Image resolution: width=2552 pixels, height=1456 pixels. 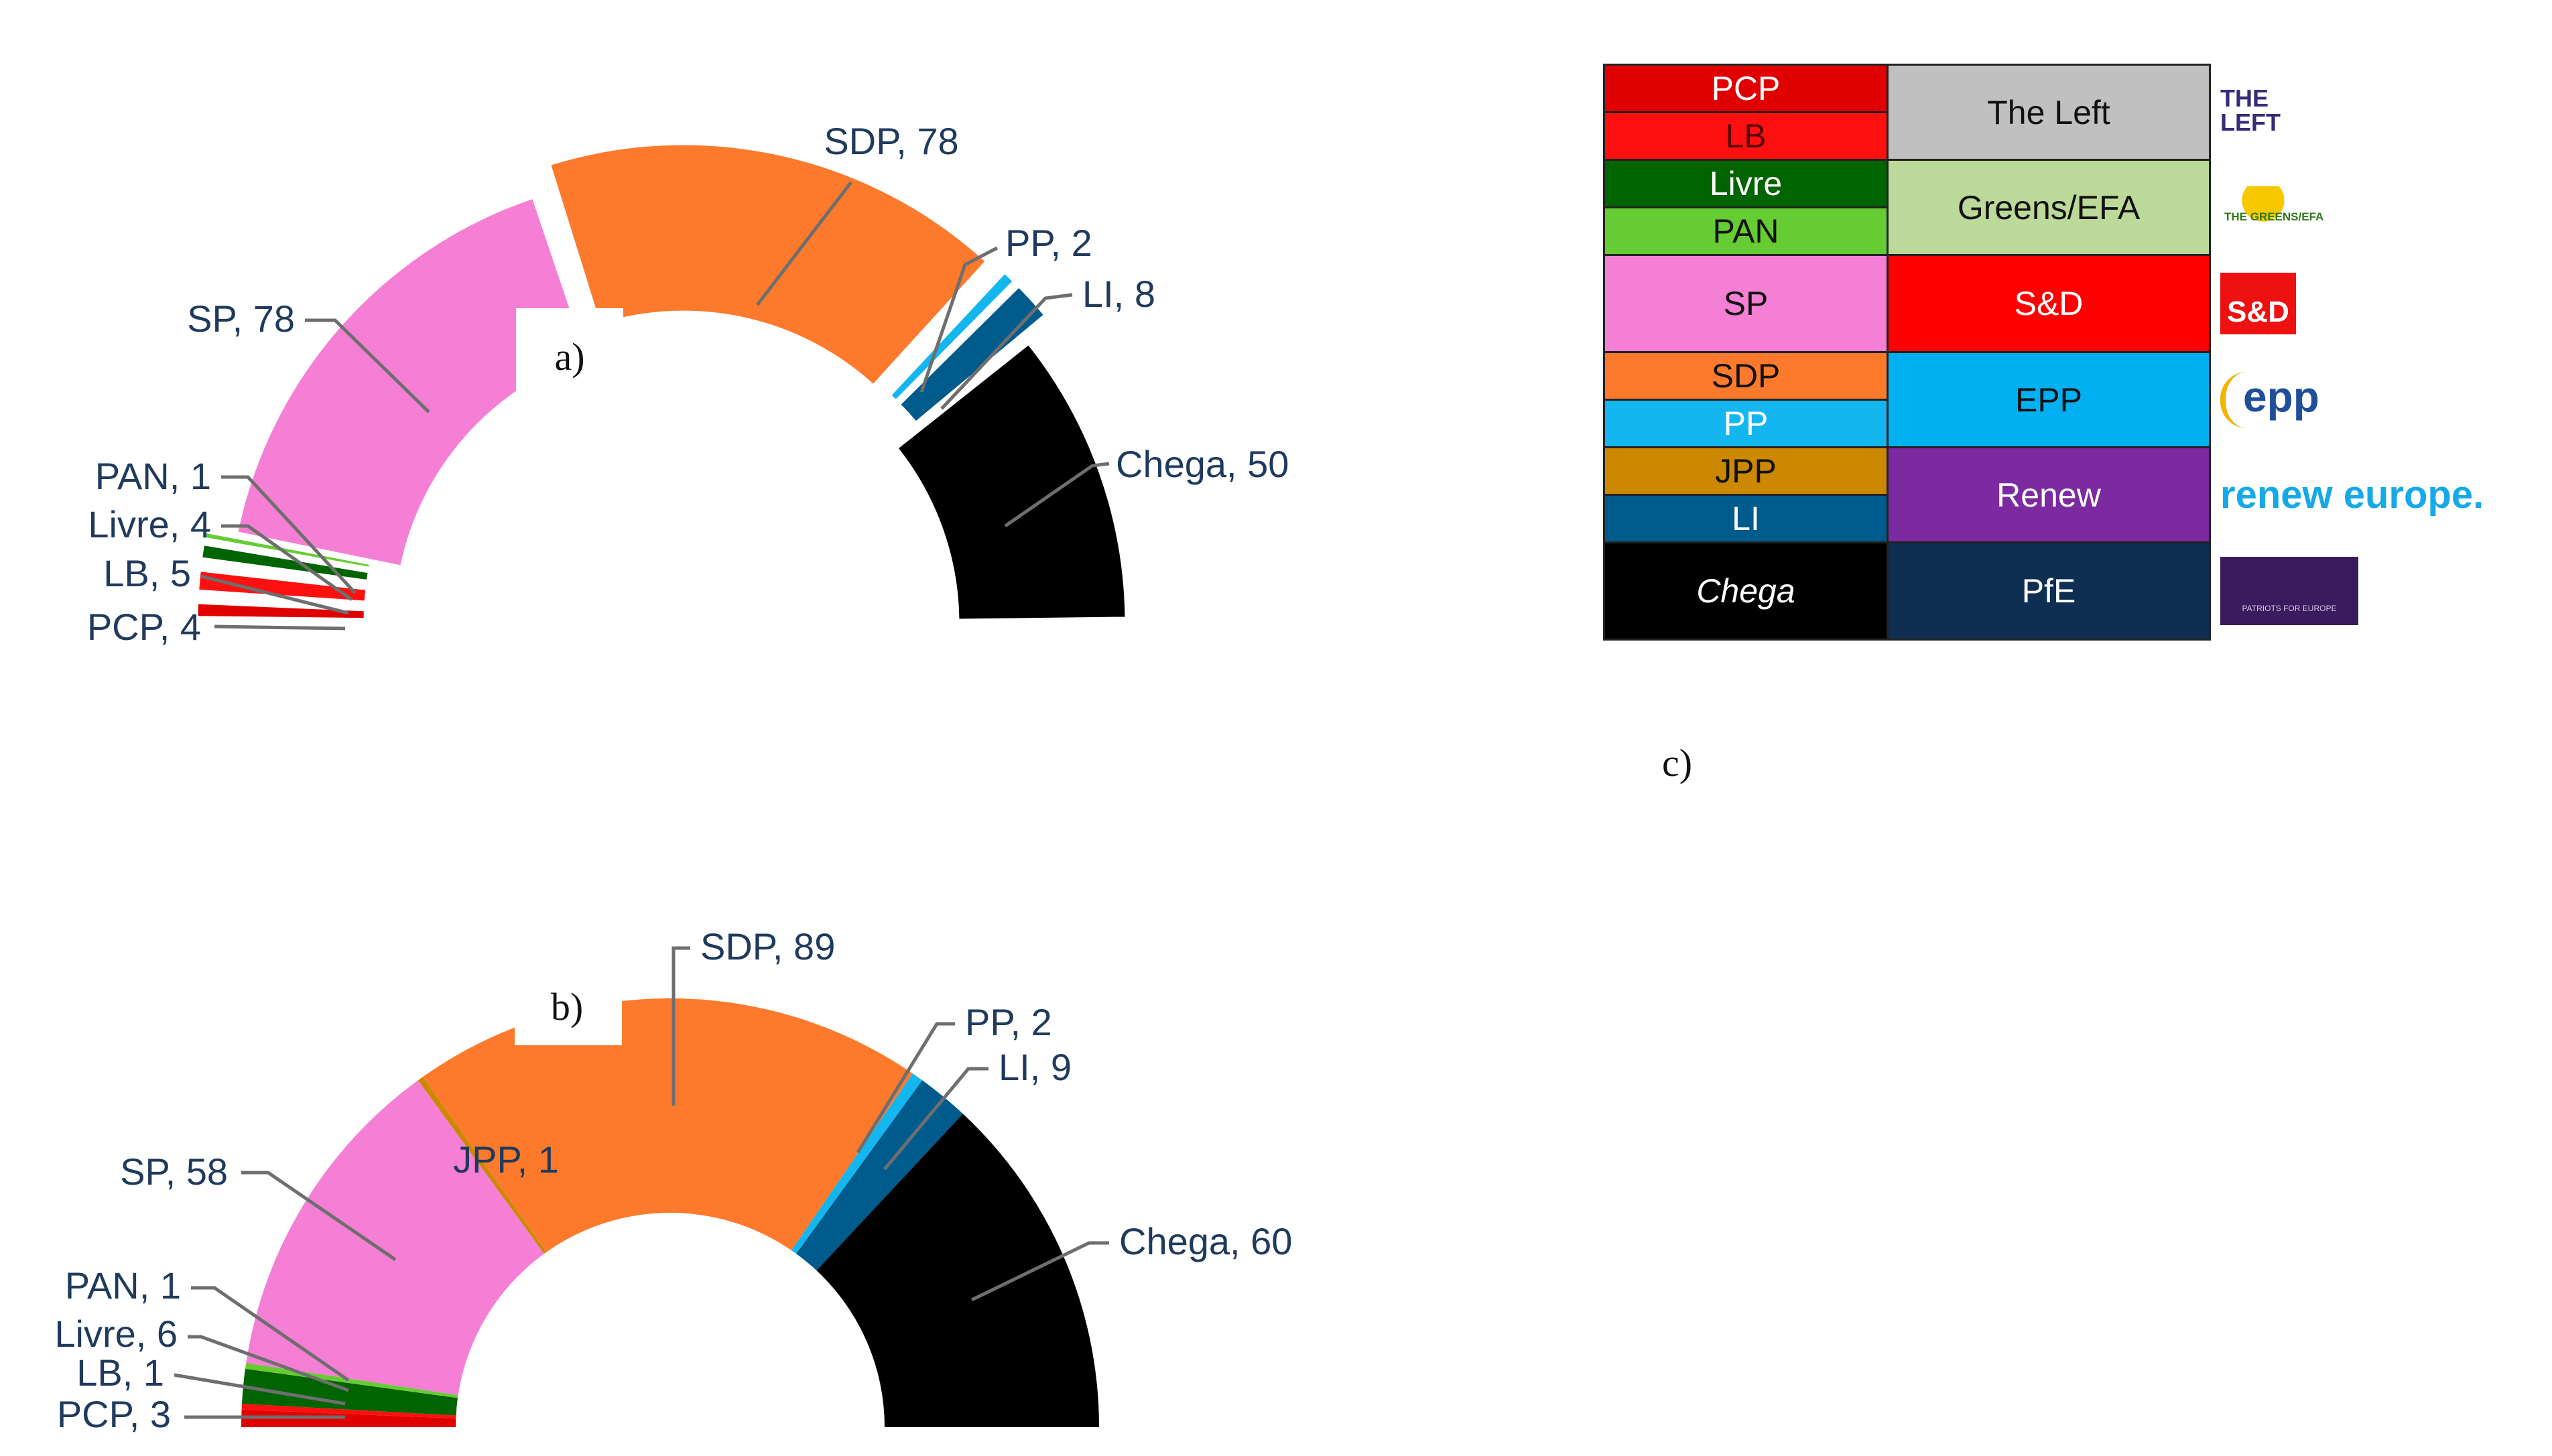 What do you see at coordinates (1205, 1241) in the screenshot?
I see `data-label-chega: Chega, 60` at bounding box center [1205, 1241].